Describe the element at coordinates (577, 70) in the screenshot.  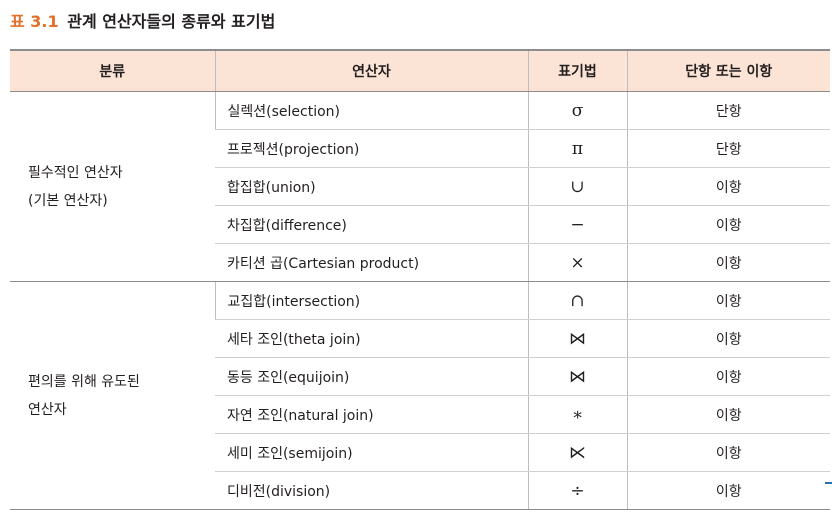
I see `header-notation: 표기법` at that location.